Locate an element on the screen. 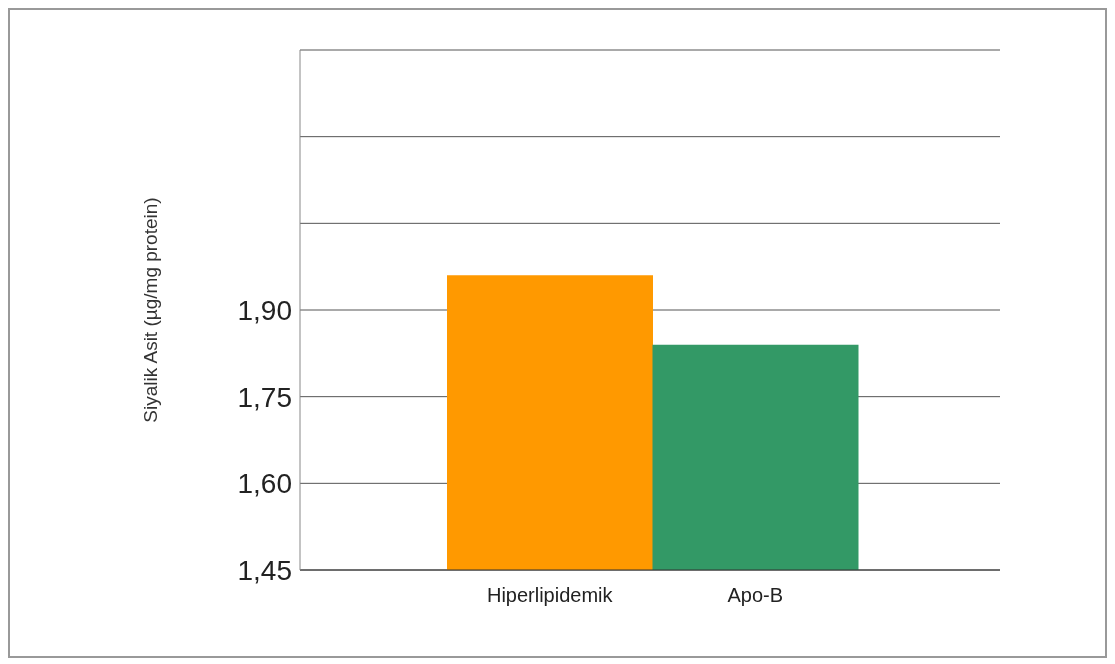 Image resolution: width=1115 pixels, height=664 pixels. y-tick-label: 1,45 is located at coordinates (264, 570).